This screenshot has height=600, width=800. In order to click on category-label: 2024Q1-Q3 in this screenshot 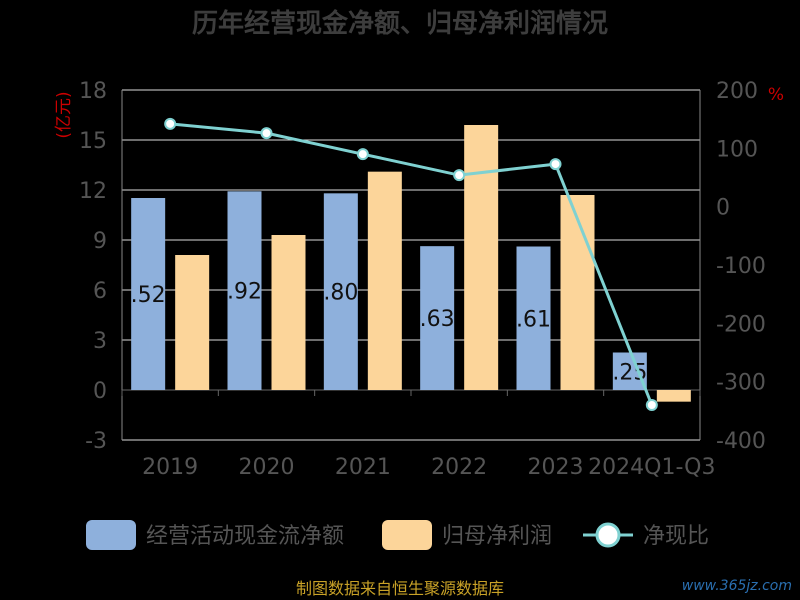, I will do `click(651, 467)`.